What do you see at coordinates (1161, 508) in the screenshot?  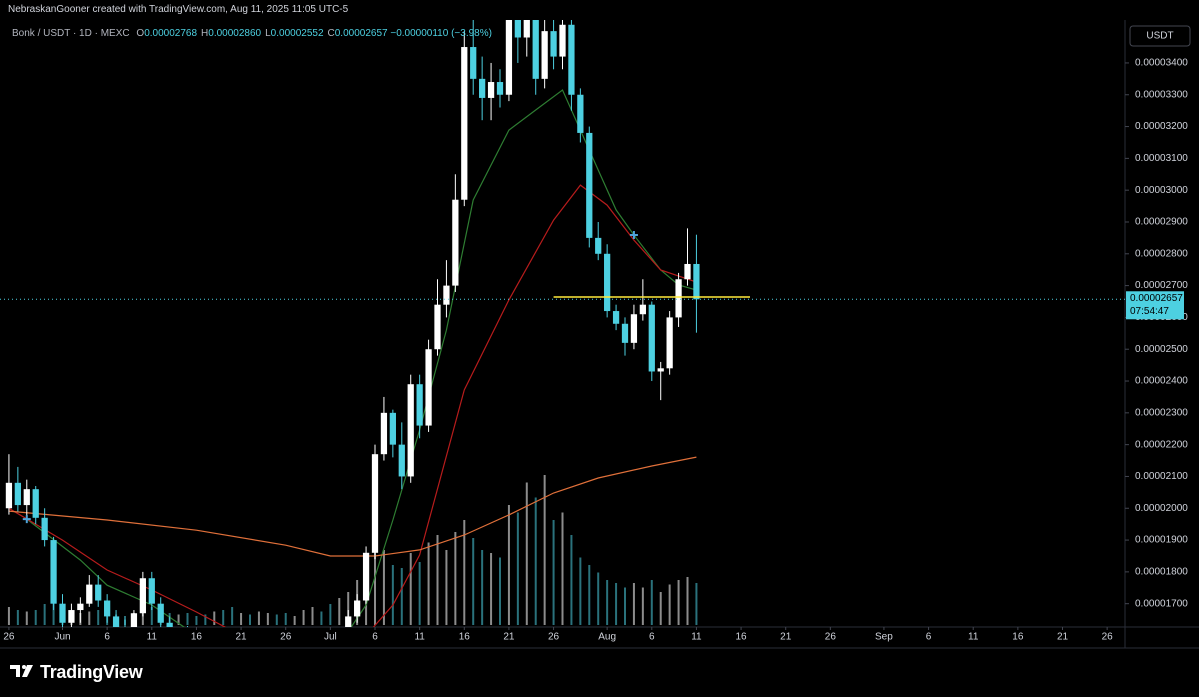 I see `y-tick-label: 0.00002000` at bounding box center [1161, 508].